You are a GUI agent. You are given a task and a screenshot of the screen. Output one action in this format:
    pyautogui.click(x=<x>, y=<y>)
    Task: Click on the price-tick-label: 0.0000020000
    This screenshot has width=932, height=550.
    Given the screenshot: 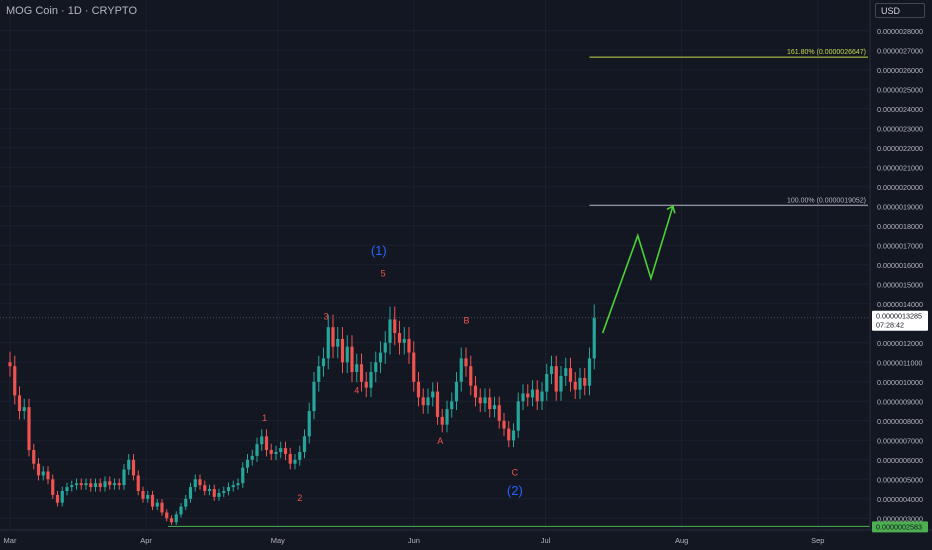 What is the action you would take?
    pyautogui.click(x=900, y=187)
    